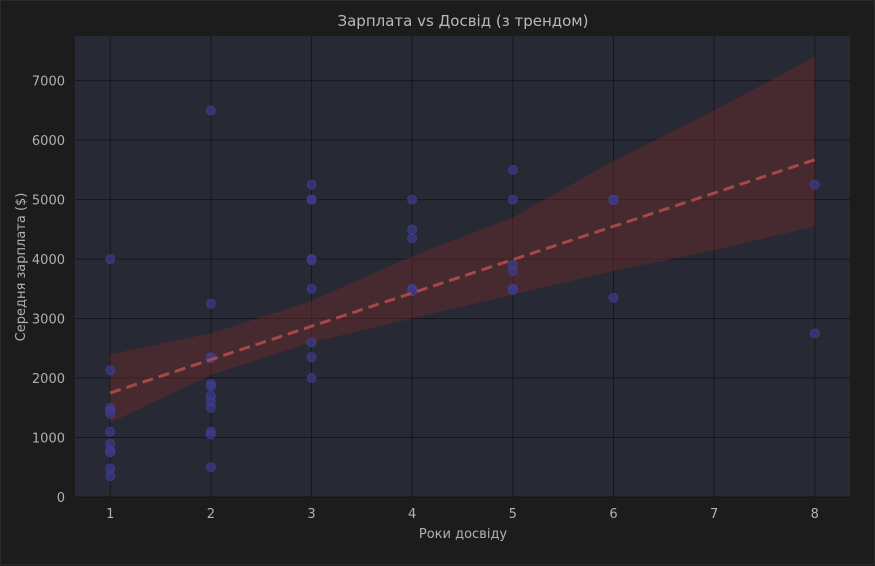 The width and height of the screenshot is (875, 566). What do you see at coordinates (48, 141) in the screenshot?
I see `y-tick-label: 6000` at bounding box center [48, 141].